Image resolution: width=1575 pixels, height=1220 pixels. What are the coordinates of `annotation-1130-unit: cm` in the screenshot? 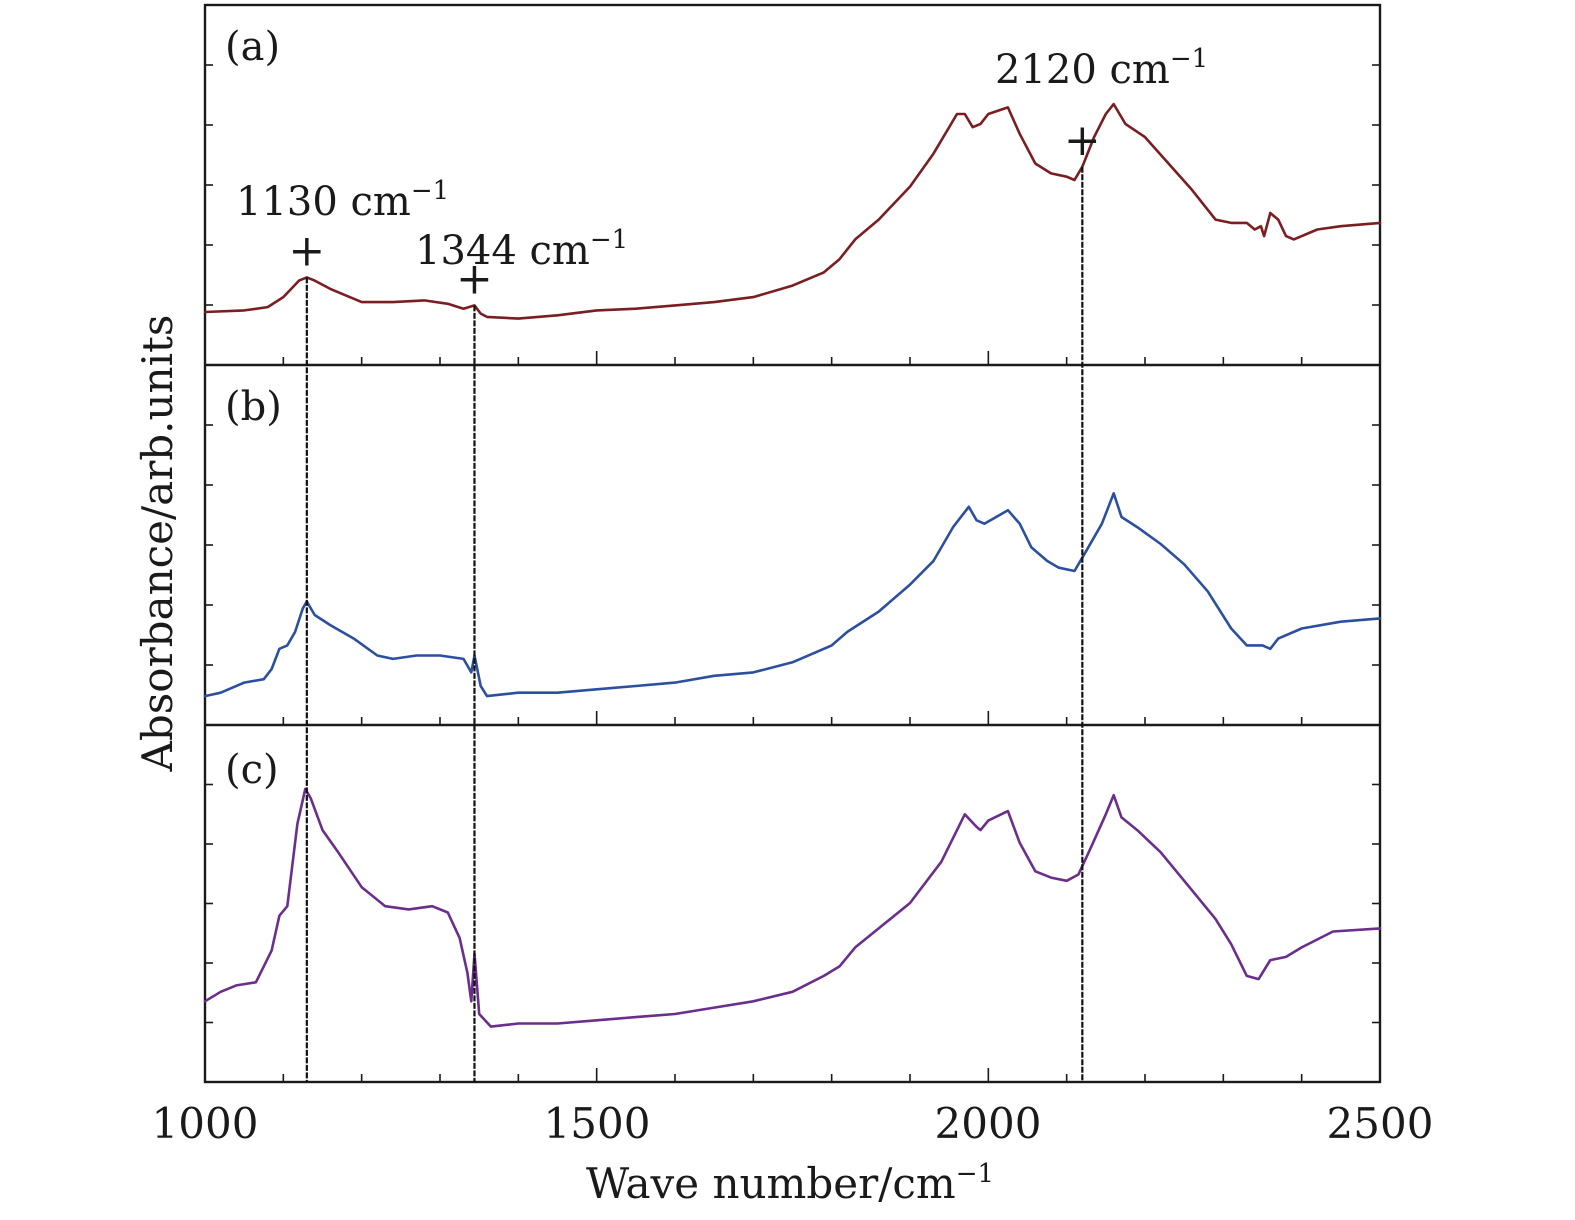 It's located at (381, 202).